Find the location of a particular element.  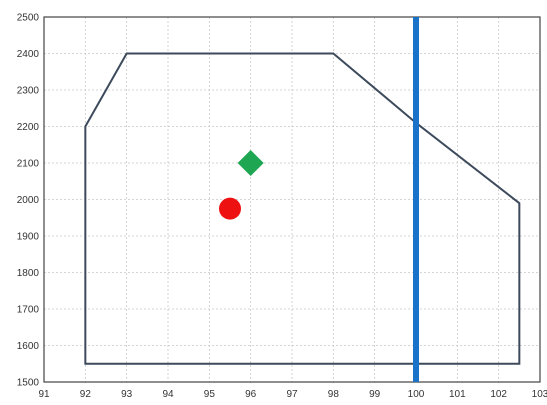

y-tick-label: 2000 is located at coordinates (28, 200).